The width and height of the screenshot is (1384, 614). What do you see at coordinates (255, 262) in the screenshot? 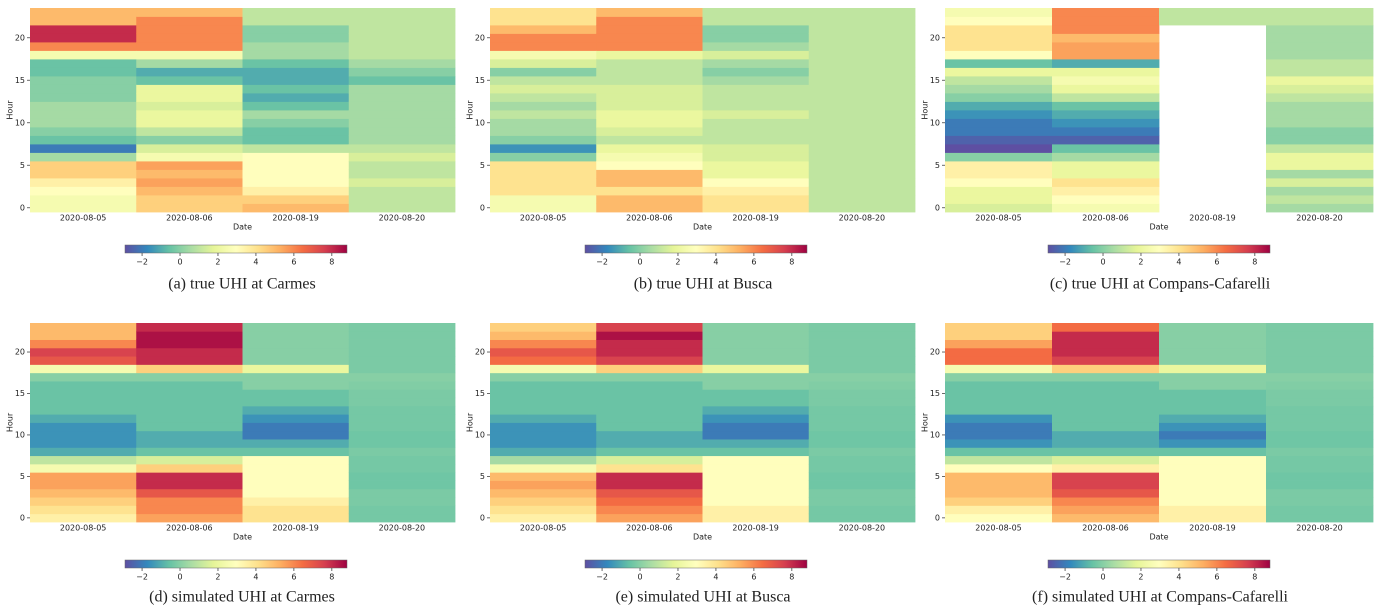
I see `colorbar-tick-label: 4` at bounding box center [255, 262].